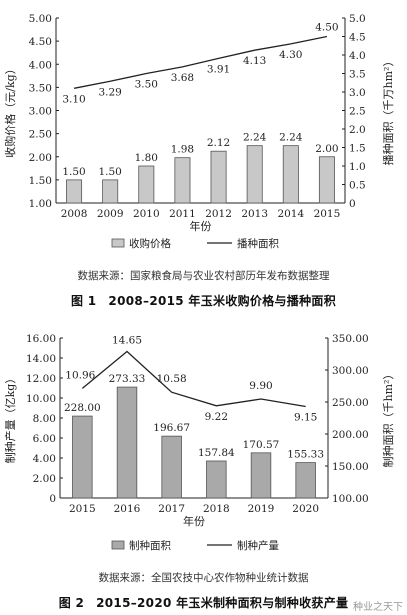  Describe the element at coordinates (10, 110) in the screenshot. I see `chart1-left-axis-title: 收购价格（元/kg）` at that location.